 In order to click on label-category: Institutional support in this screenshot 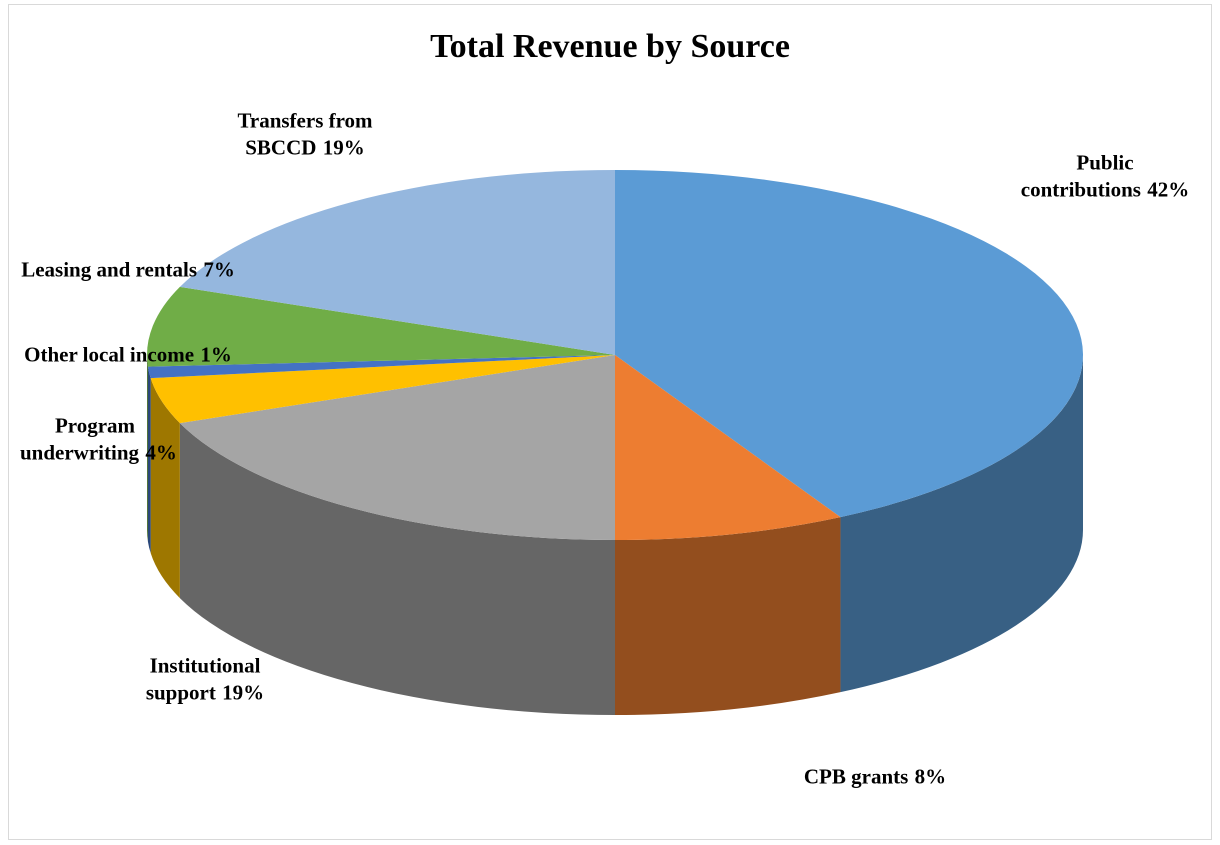, I will do `click(203, 679)`.